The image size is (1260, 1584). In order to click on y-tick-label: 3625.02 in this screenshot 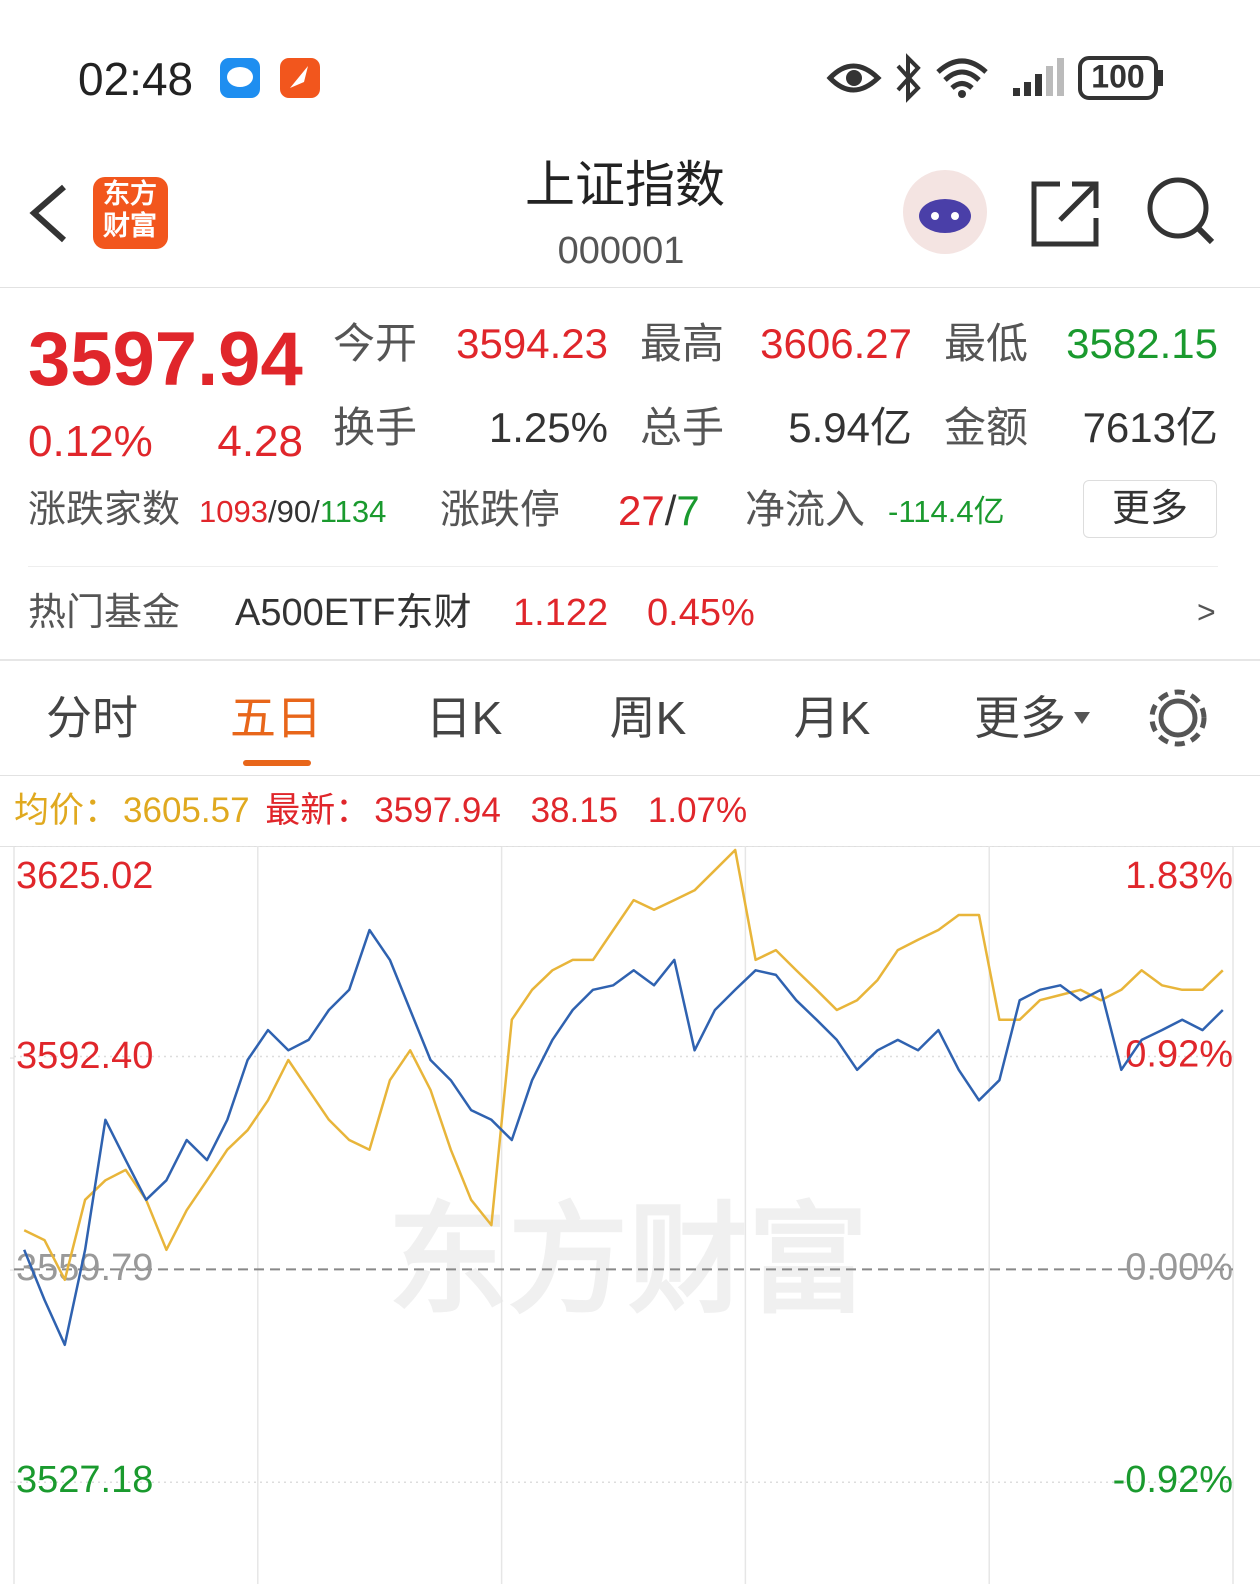, I will do `click(84, 876)`.